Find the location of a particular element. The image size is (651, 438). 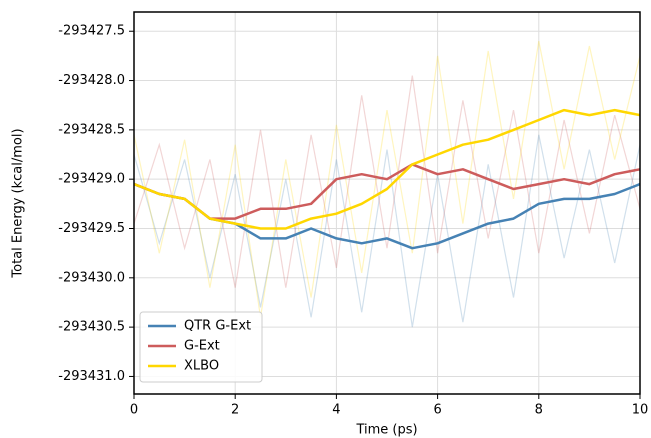

y-tick-label: -293428.0 is located at coordinates (91, 80).